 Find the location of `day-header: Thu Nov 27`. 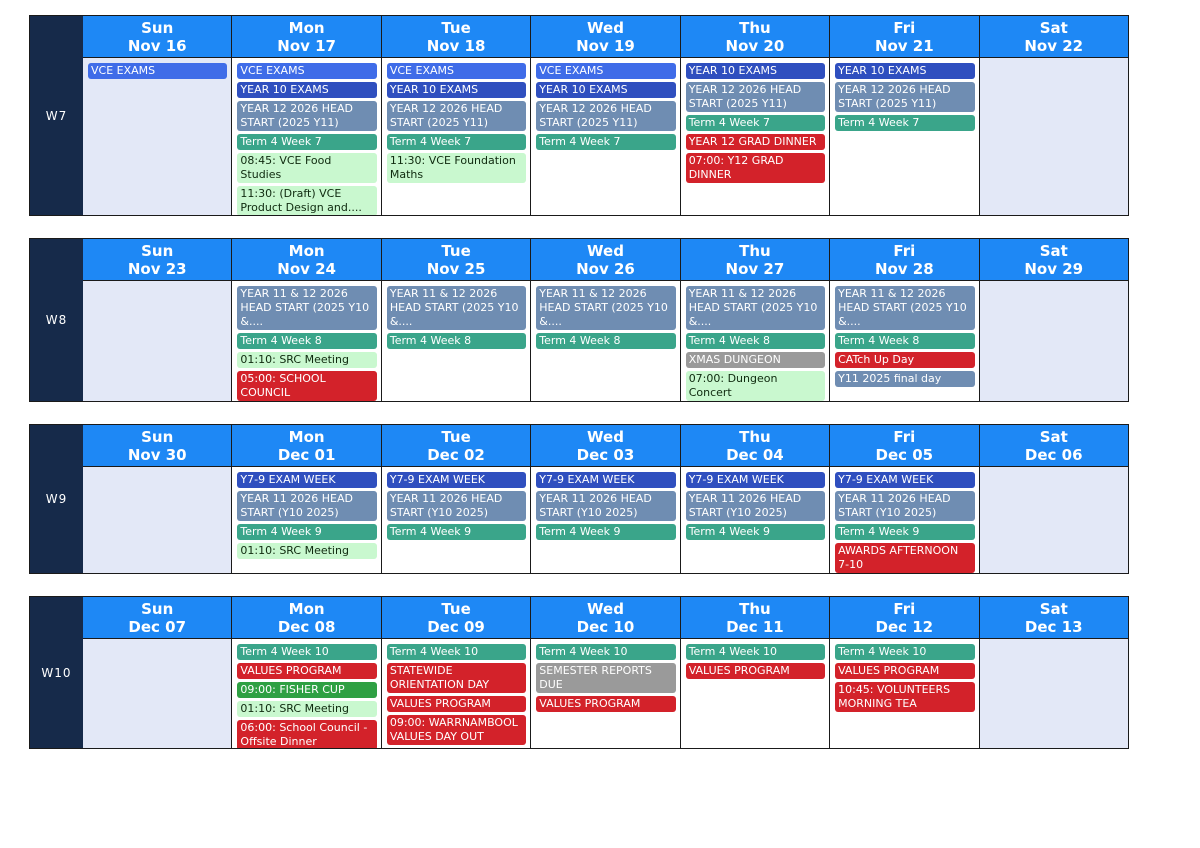

day-header: Thu Nov 27 is located at coordinates (754, 260).